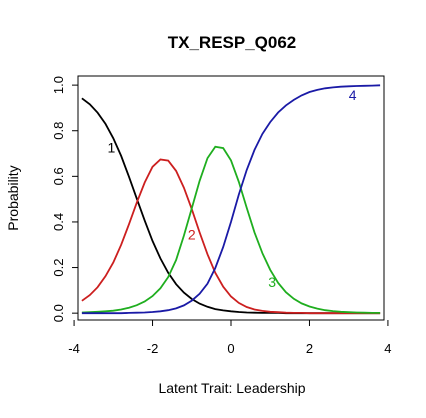 The image size is (426, 418). What do you see at coordinates (232, 42) in the screenshot?
I see `chart-title: TX_RESP_Q062` at bounding box center [232, 42].